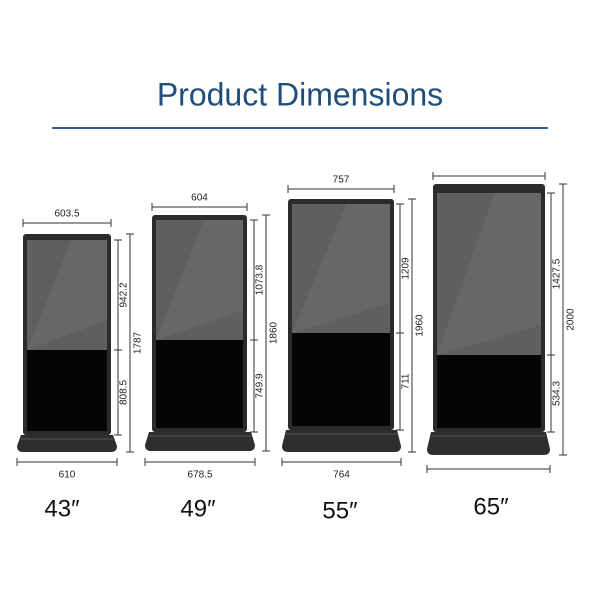 This screenshot has width=600, height=600. Describe the element at coordinates (341, 180) in the screenshot. I see `top-width-label: 757` at that location.